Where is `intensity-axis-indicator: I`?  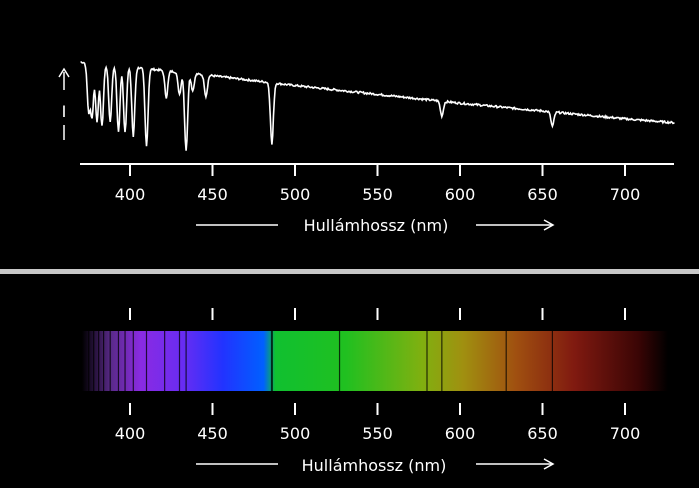
intensity-axis-indicator: I is located at coordinates (64, 103).